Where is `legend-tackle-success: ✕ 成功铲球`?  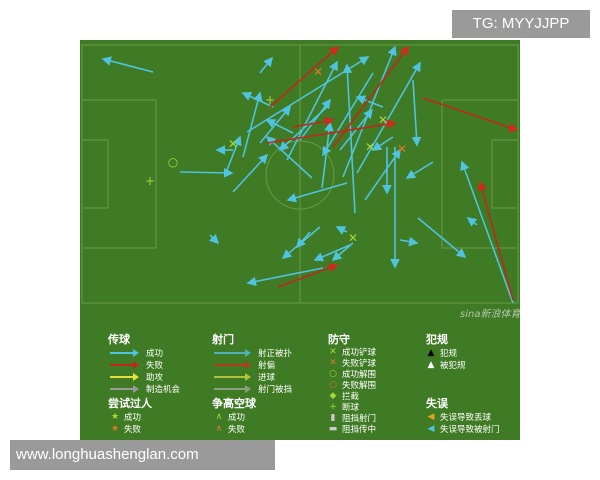 legend-tackle-success: ✕ 成功铲球 is located at coordinates (353, 352).